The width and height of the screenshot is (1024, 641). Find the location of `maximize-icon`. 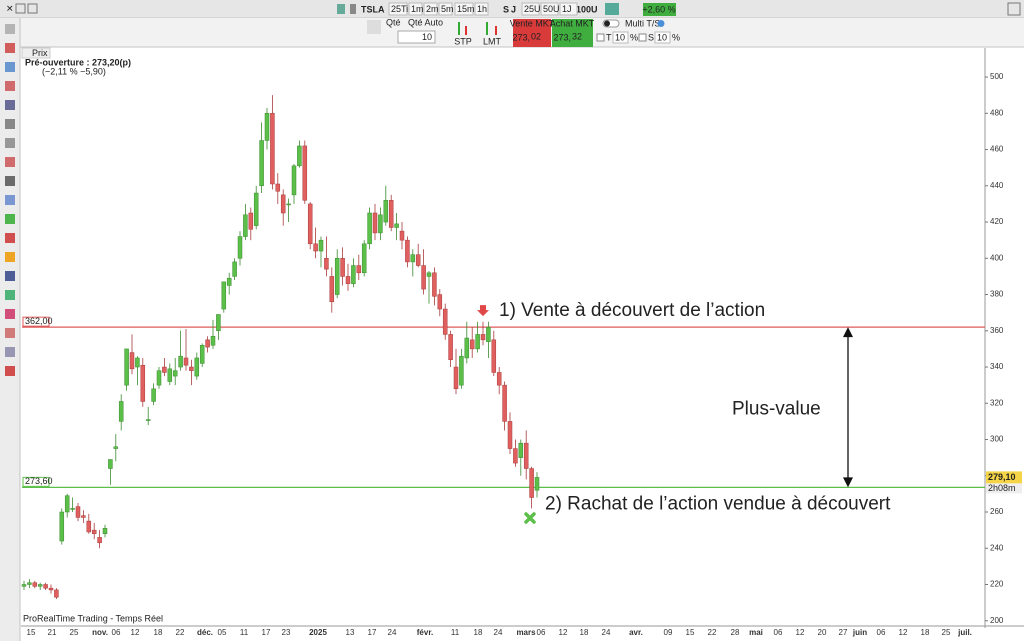

maximize-icon is located at coordinates (1014, 9).